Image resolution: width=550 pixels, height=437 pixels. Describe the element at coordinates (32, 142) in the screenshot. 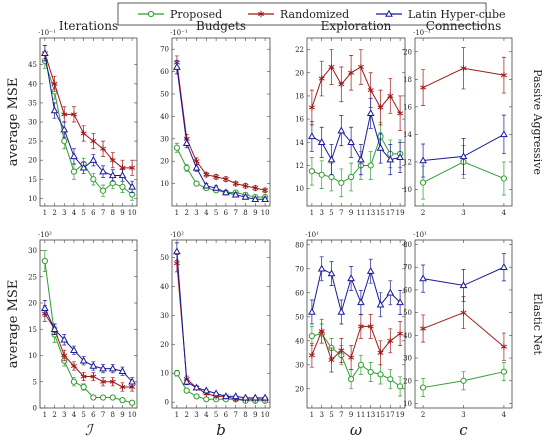

I see `y-tick-label: 25` at that location.